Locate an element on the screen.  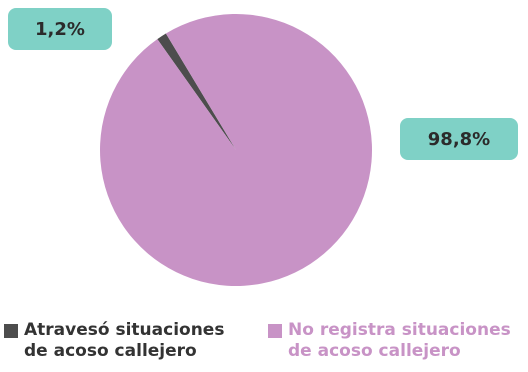
value-label-callout-large: 98,8% is located at coordinates (459, 139).